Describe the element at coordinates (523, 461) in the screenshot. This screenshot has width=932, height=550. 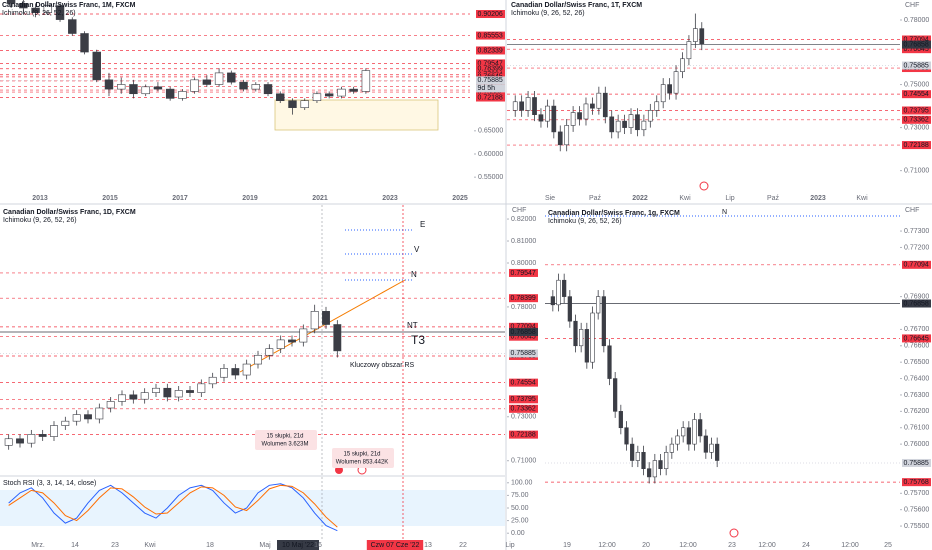
I see `y-tick-label: 0.71000` at that location.